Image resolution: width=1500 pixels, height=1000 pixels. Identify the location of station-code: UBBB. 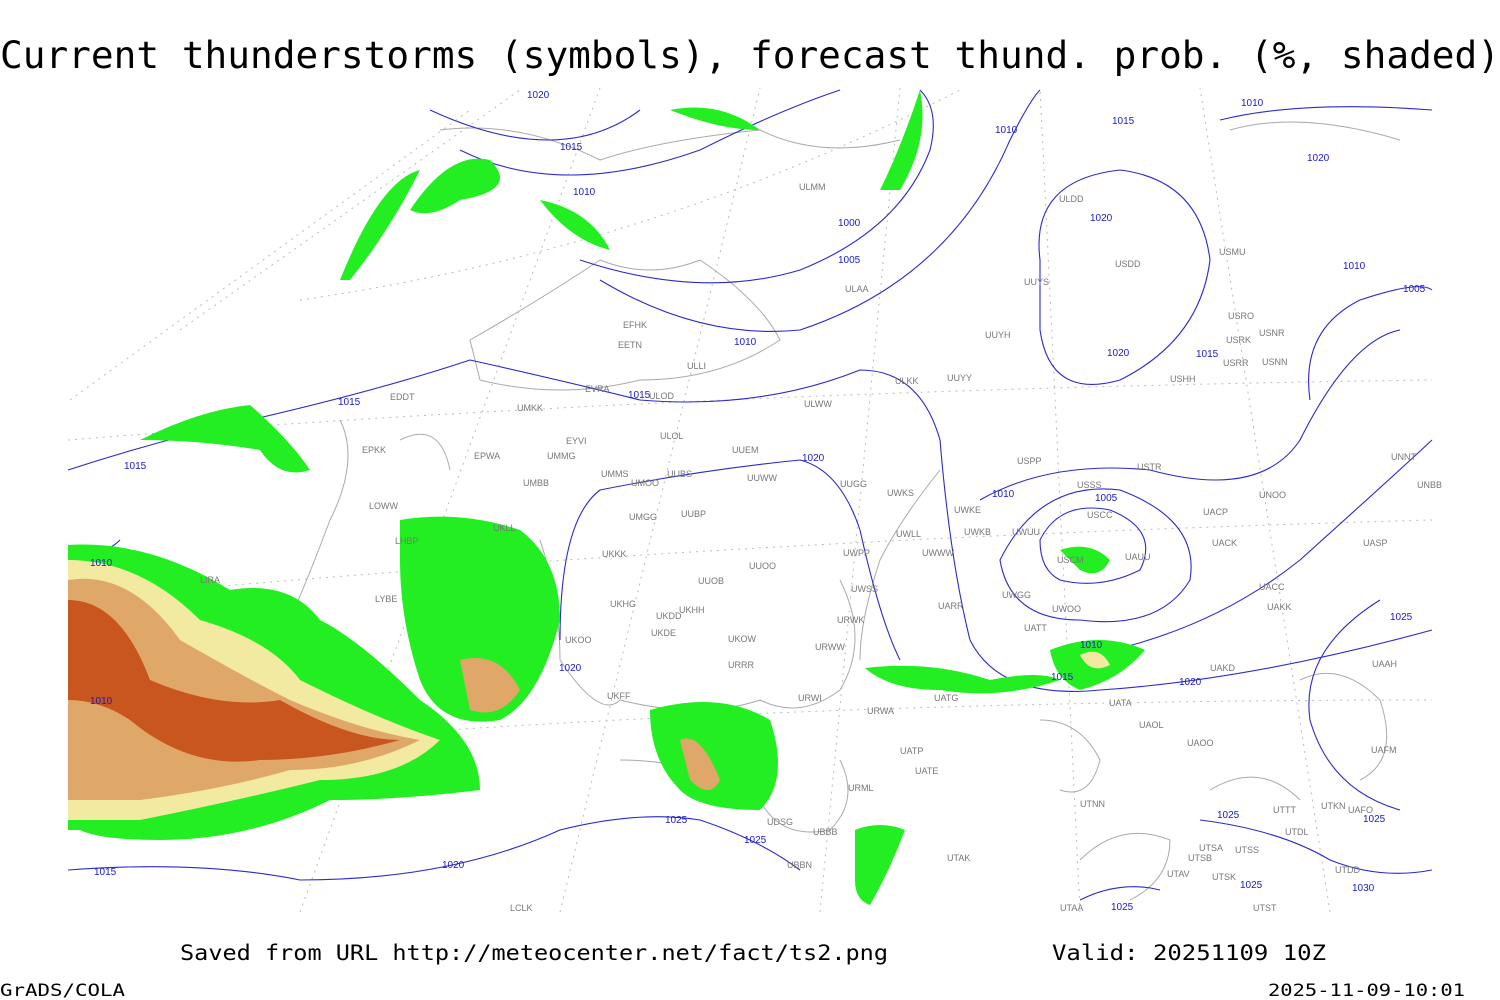
(825, 832).